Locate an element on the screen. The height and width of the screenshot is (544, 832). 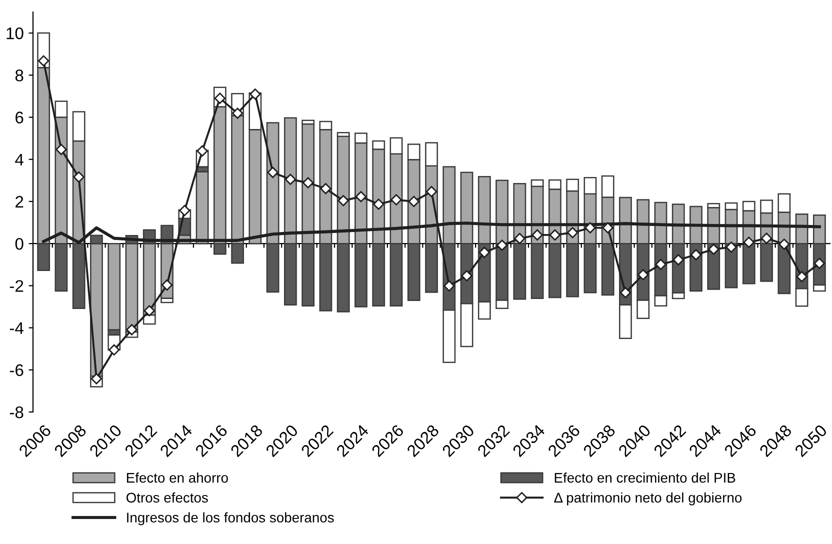
y-tick-label: 8 is located at coordinates (19, 76).